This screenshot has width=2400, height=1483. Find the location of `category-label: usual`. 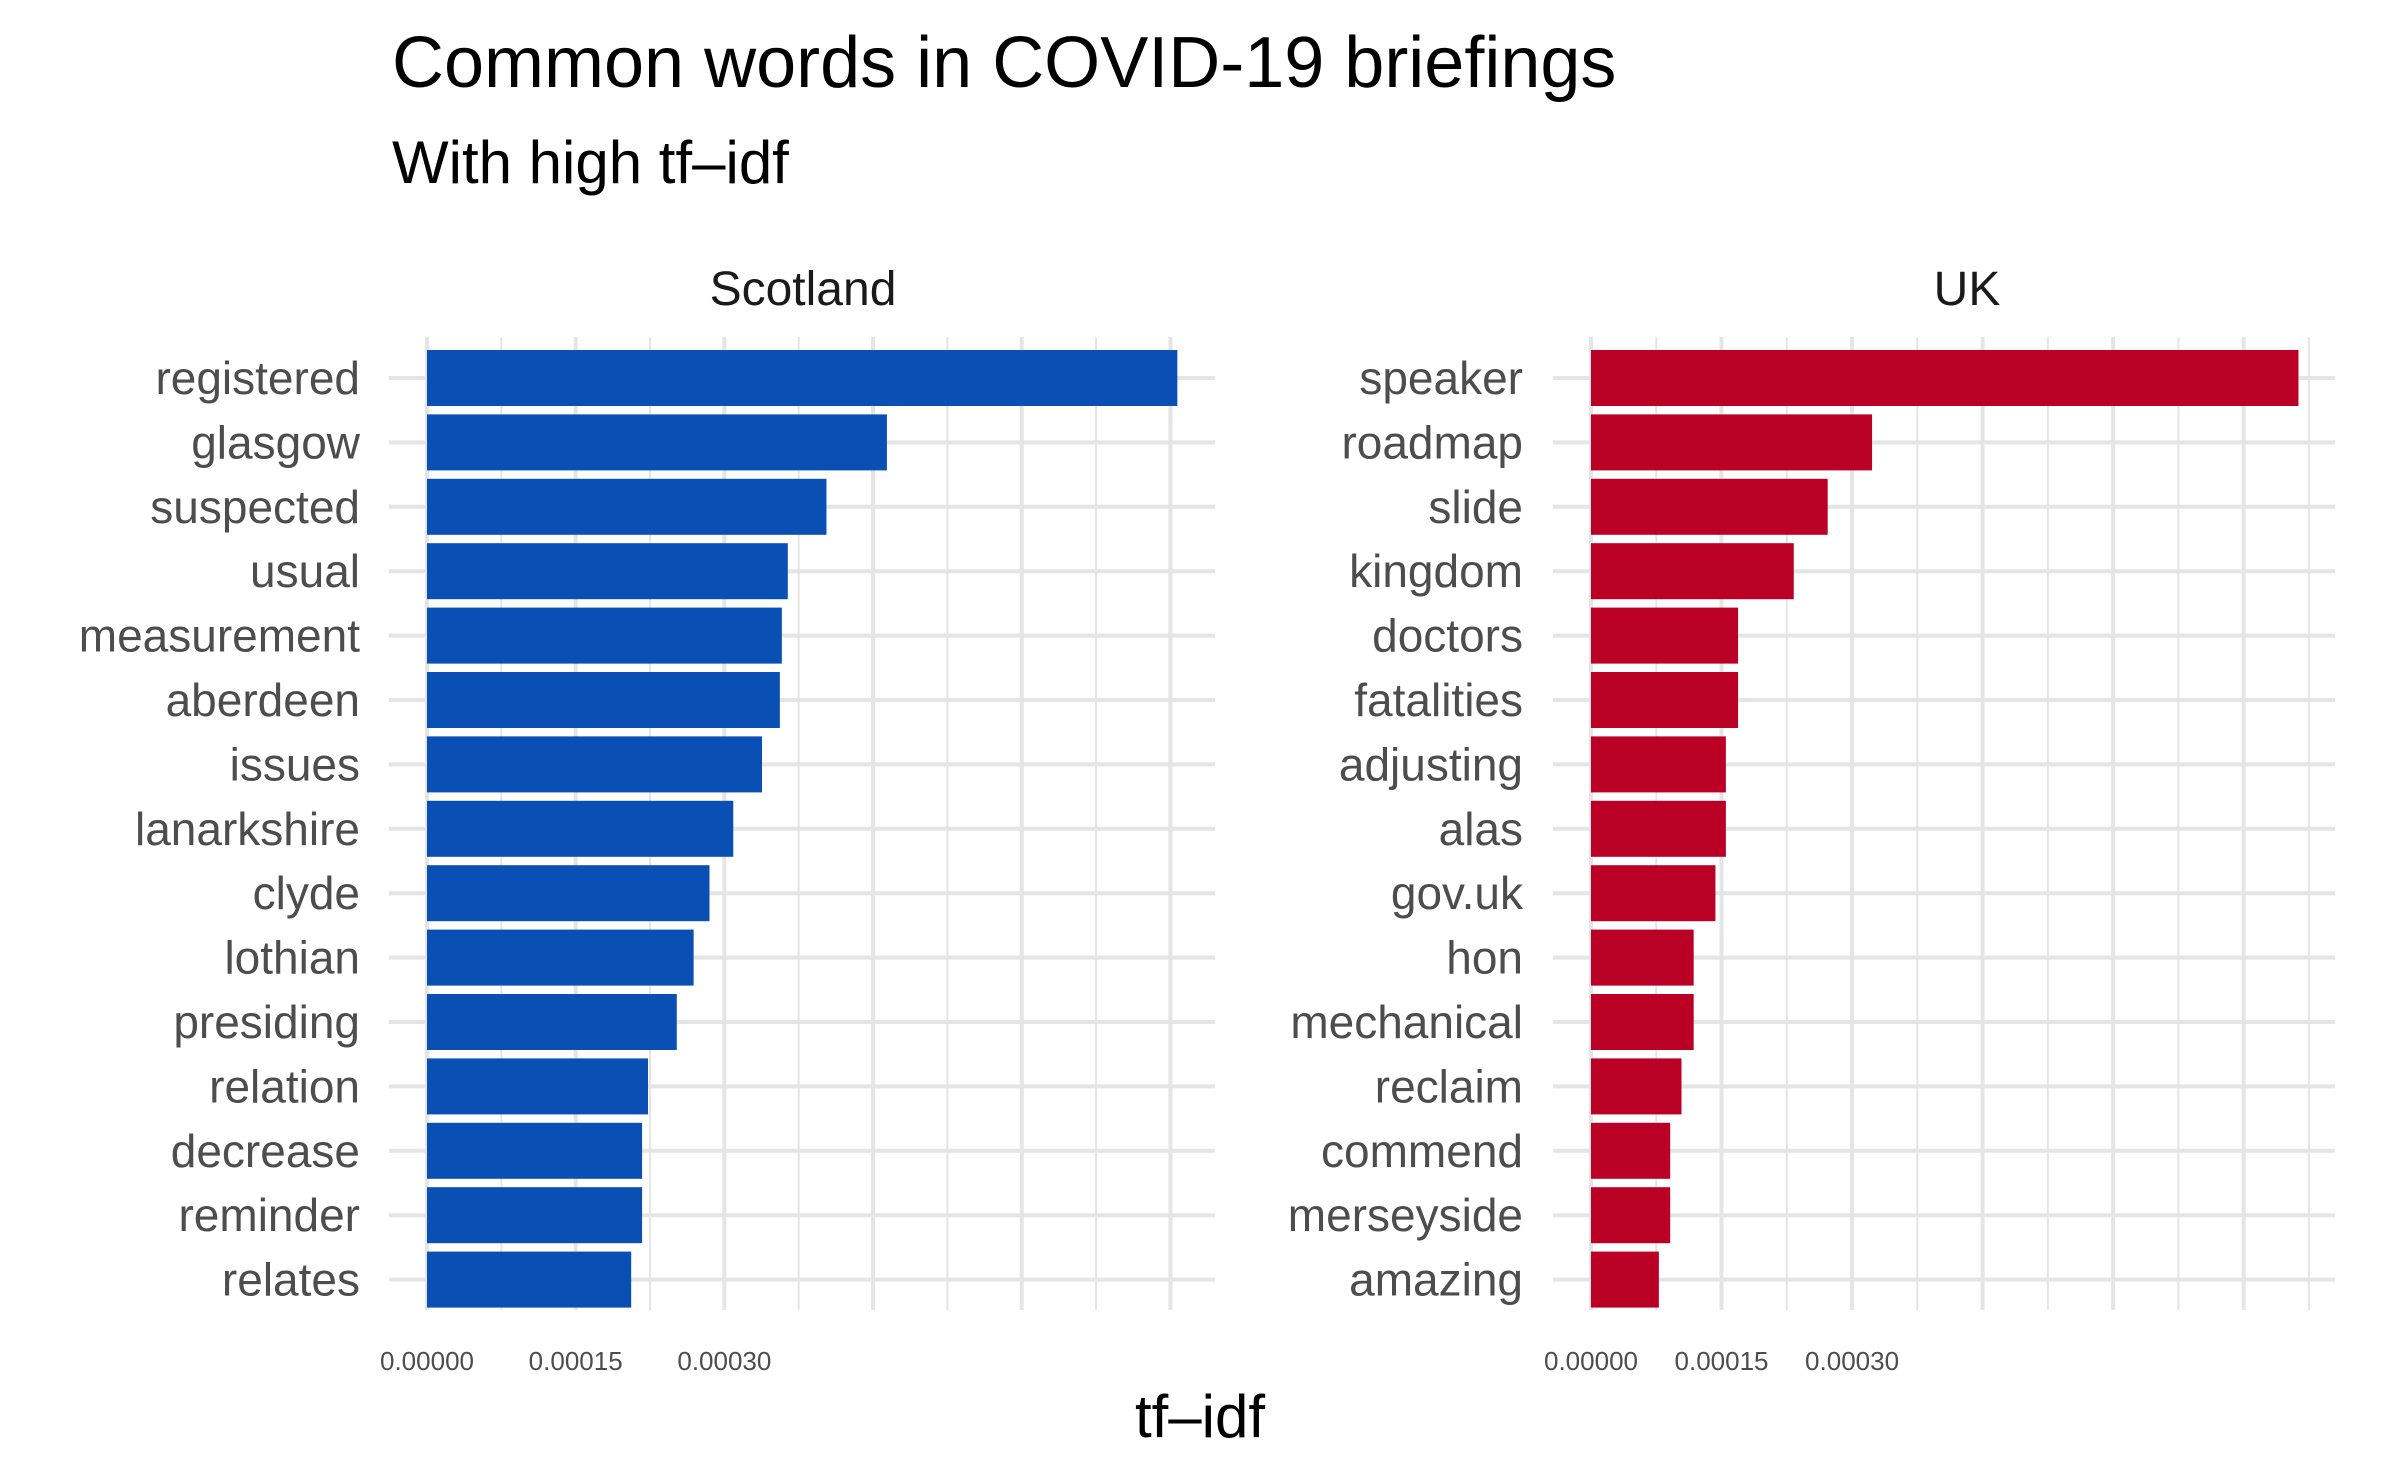

category-label: usual is located at coordinates (305, 571).